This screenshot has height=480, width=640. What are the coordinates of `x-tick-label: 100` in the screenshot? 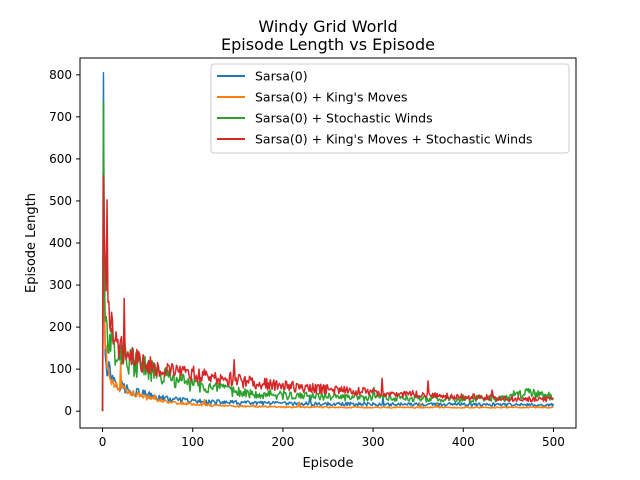 It's located at (192, 442).